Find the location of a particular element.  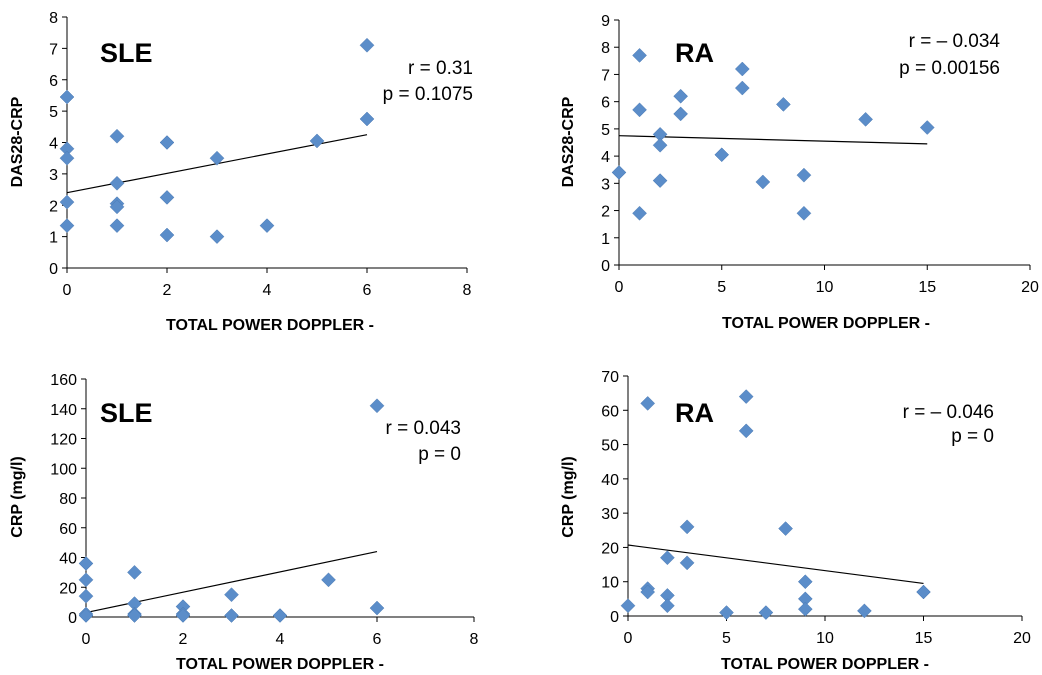

y-tick-label: 2 is located at coordinates (605, 212).